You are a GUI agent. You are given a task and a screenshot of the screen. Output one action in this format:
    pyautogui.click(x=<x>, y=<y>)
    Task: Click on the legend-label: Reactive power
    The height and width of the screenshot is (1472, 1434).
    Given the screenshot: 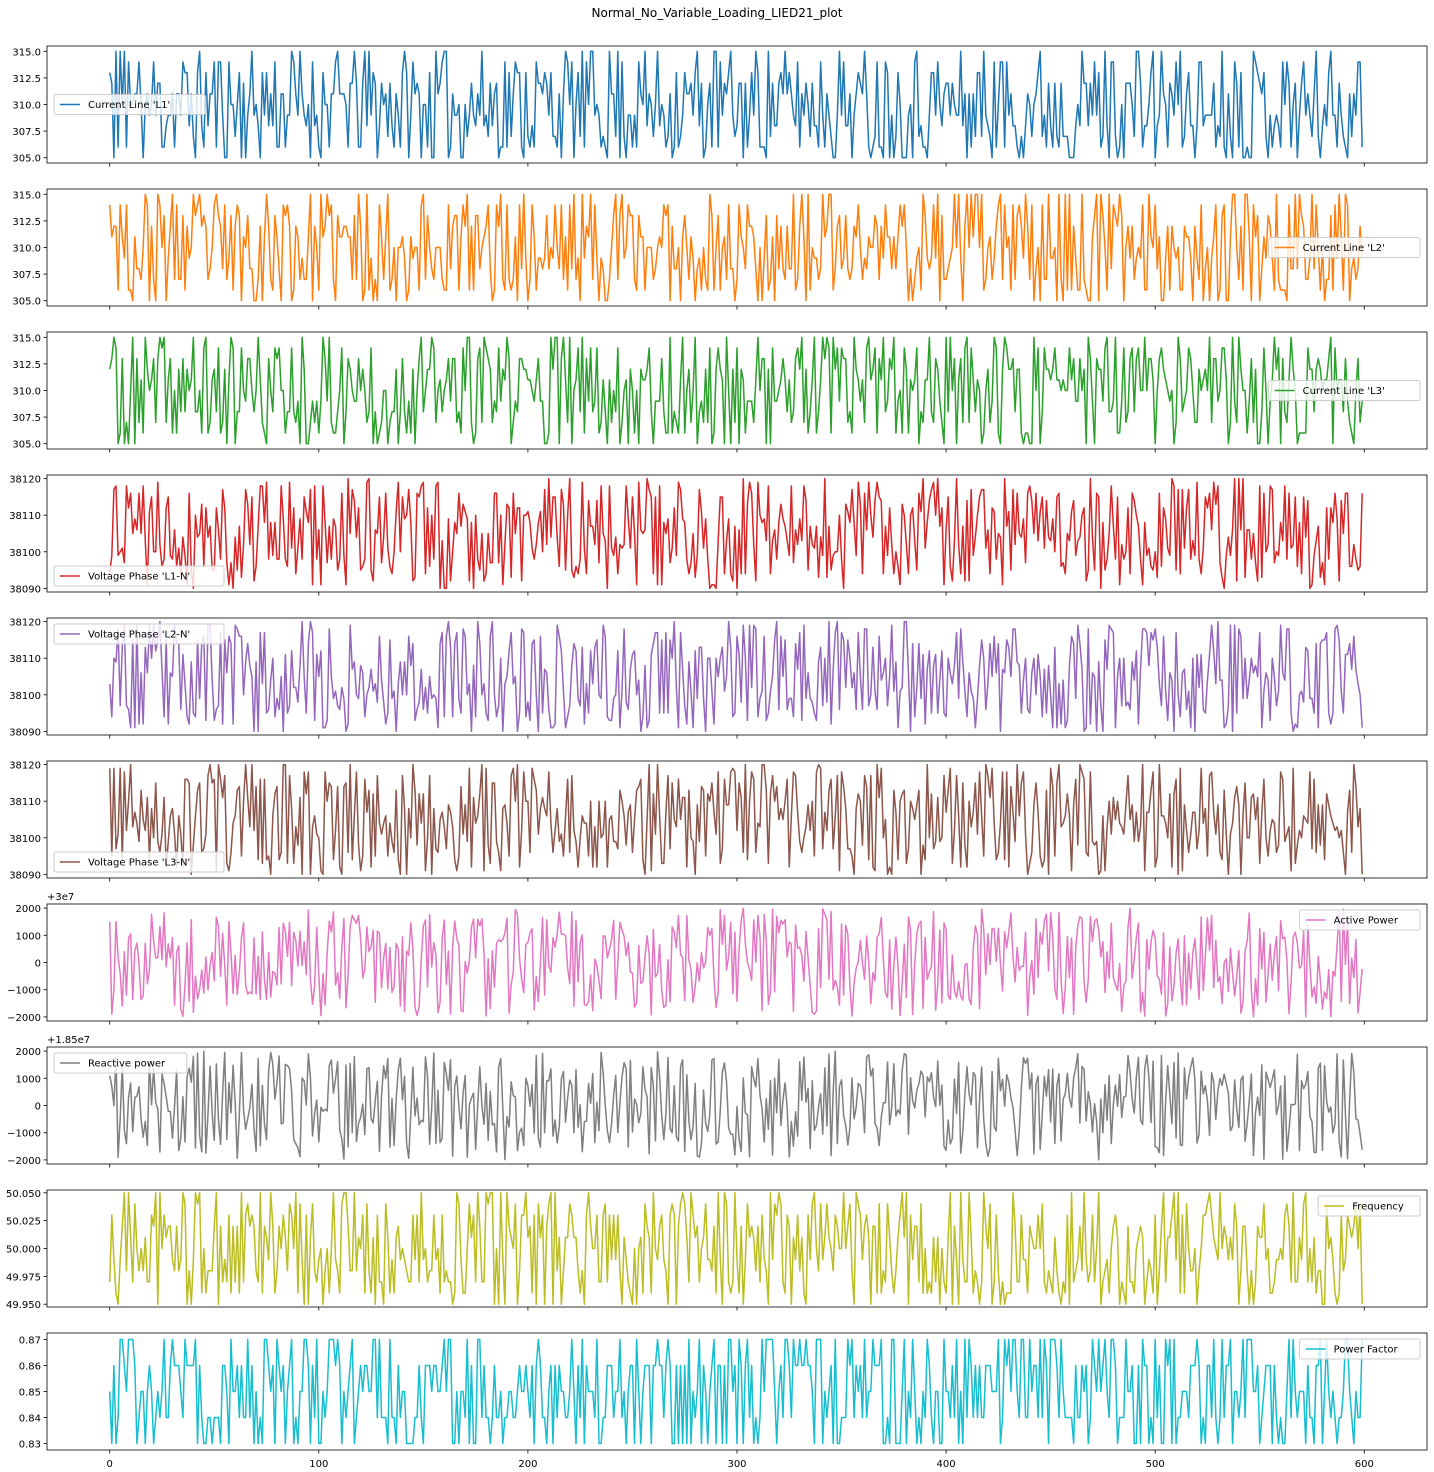 What is the action you would take?
    pyautogui.click(x=127, y=1064)
    